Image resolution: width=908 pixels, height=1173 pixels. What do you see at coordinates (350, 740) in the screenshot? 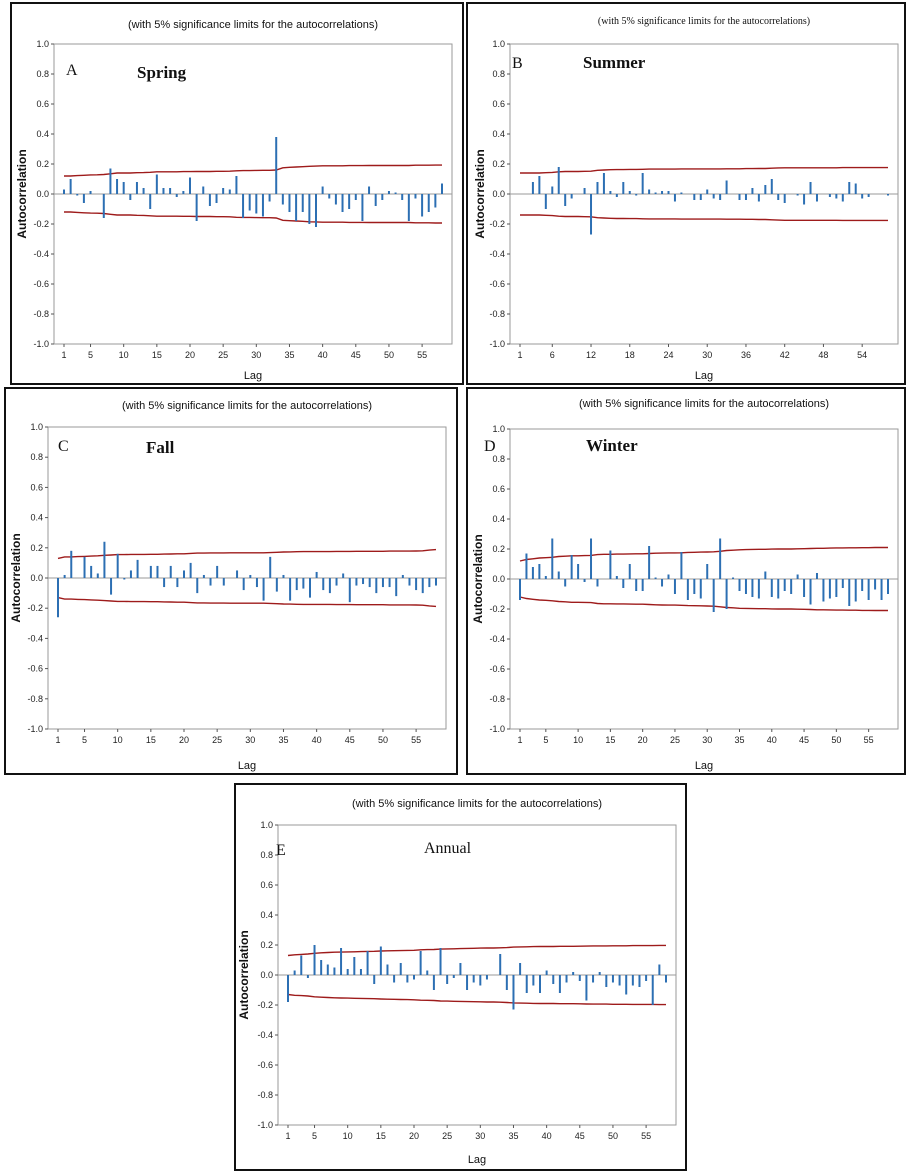
I see `x-tick-label: 45` at bounding box center [350, 740].